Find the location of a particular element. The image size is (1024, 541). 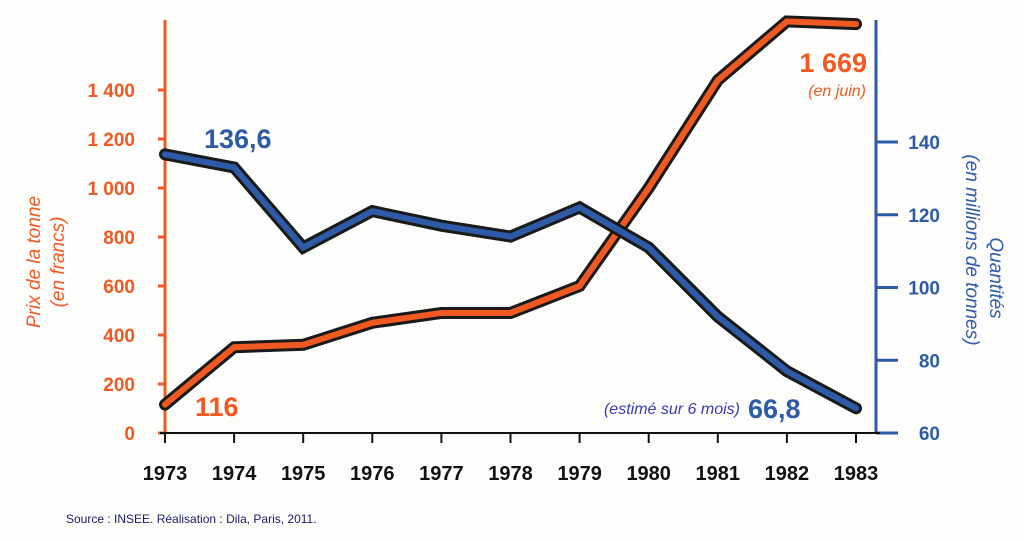

y-right-tick-label: 60 is located at coordinates (929, 434).